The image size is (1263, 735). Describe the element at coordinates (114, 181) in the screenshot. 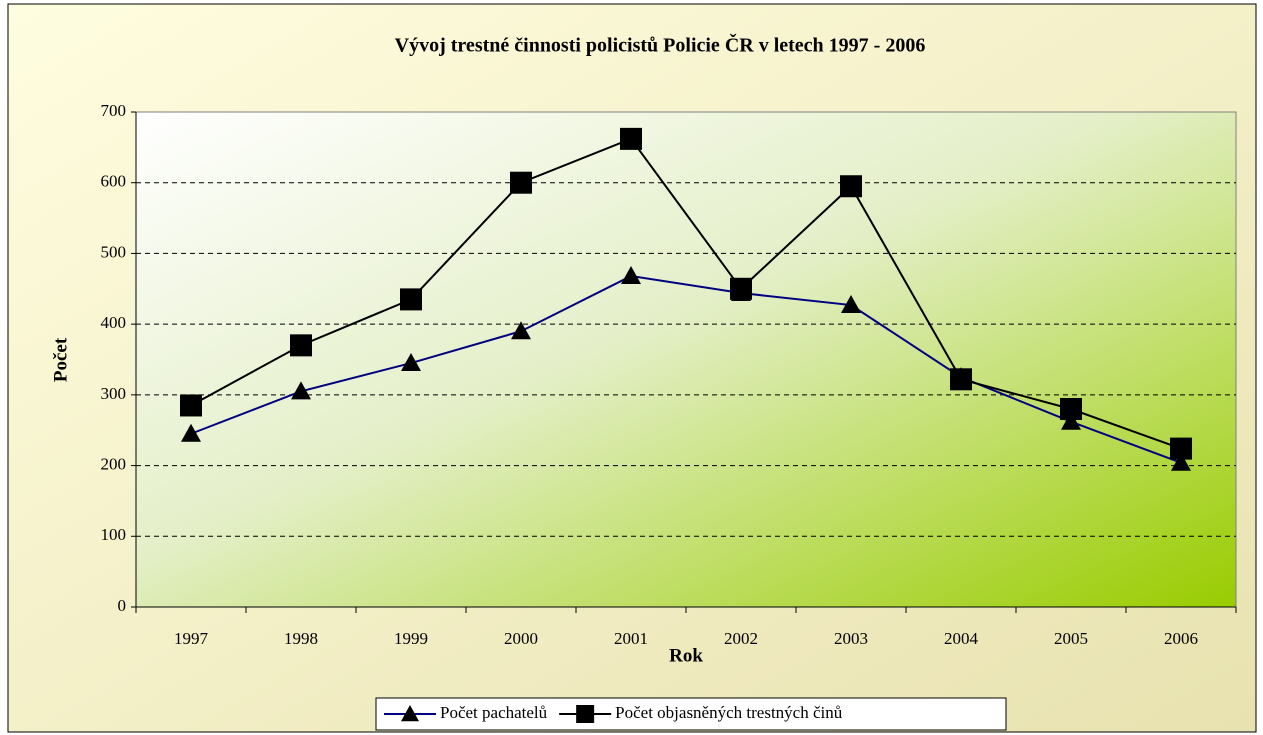

I see `y-tick-label: 600` at that location.